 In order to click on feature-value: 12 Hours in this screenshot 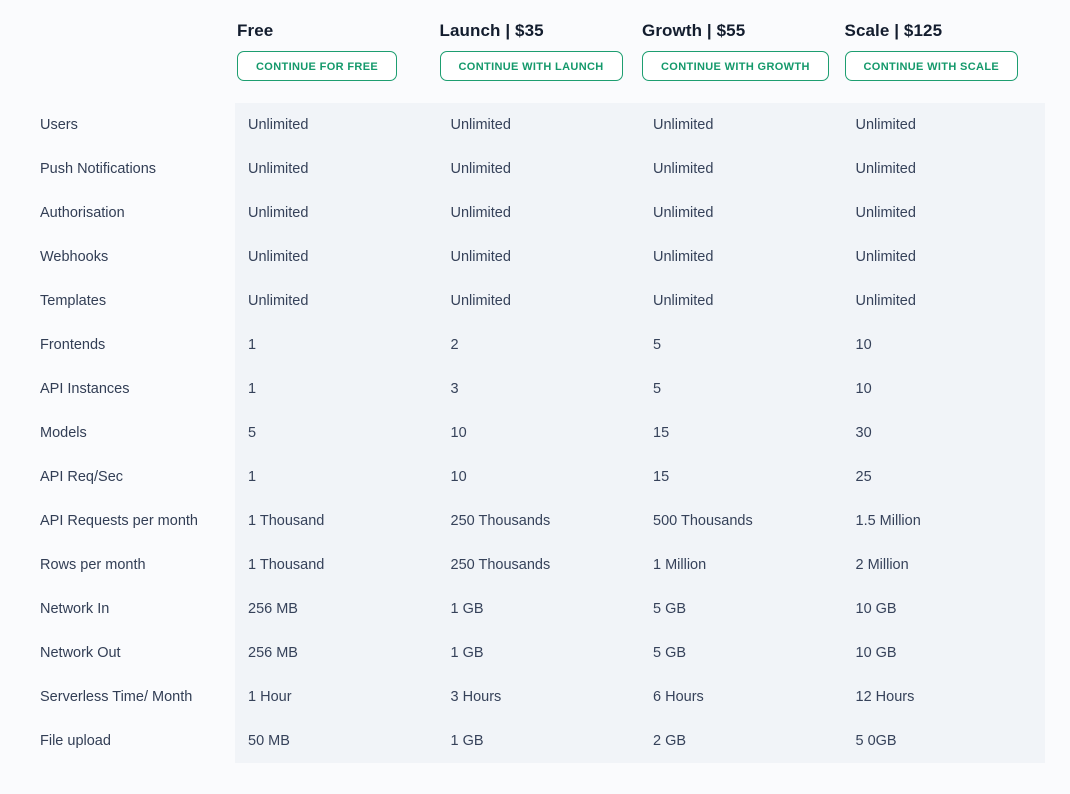, I will do `click(943, 697)`.